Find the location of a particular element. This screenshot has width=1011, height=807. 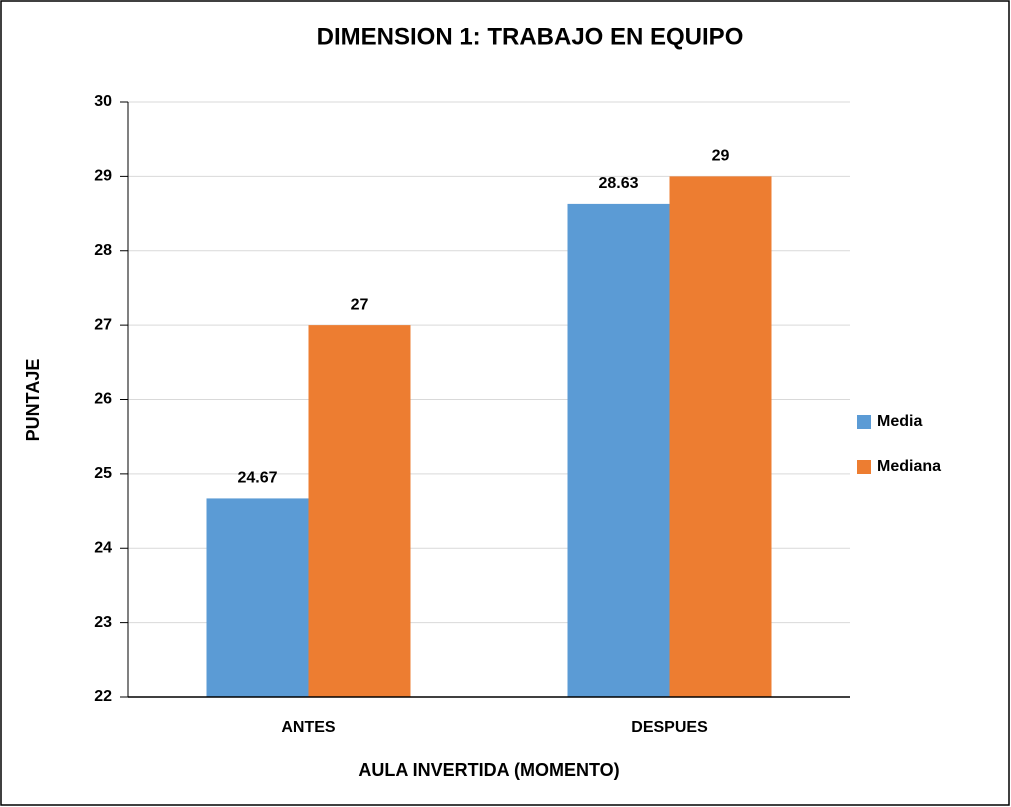

chart-title: DIMENSION 1: TRABAJO EN EQUIPO is located at coordinates (530, 36).